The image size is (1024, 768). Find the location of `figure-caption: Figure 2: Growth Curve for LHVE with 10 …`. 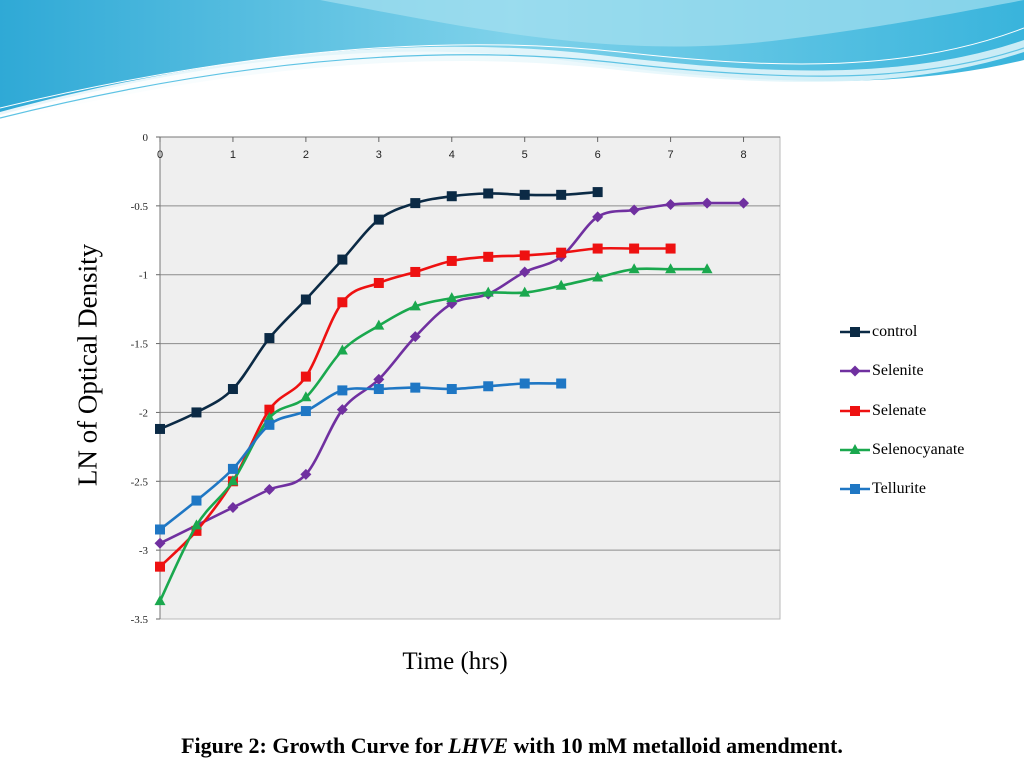

figure-caption: Figure 2: Growth Curve for LHVE with 10 … is located at coordinates (512, 746).